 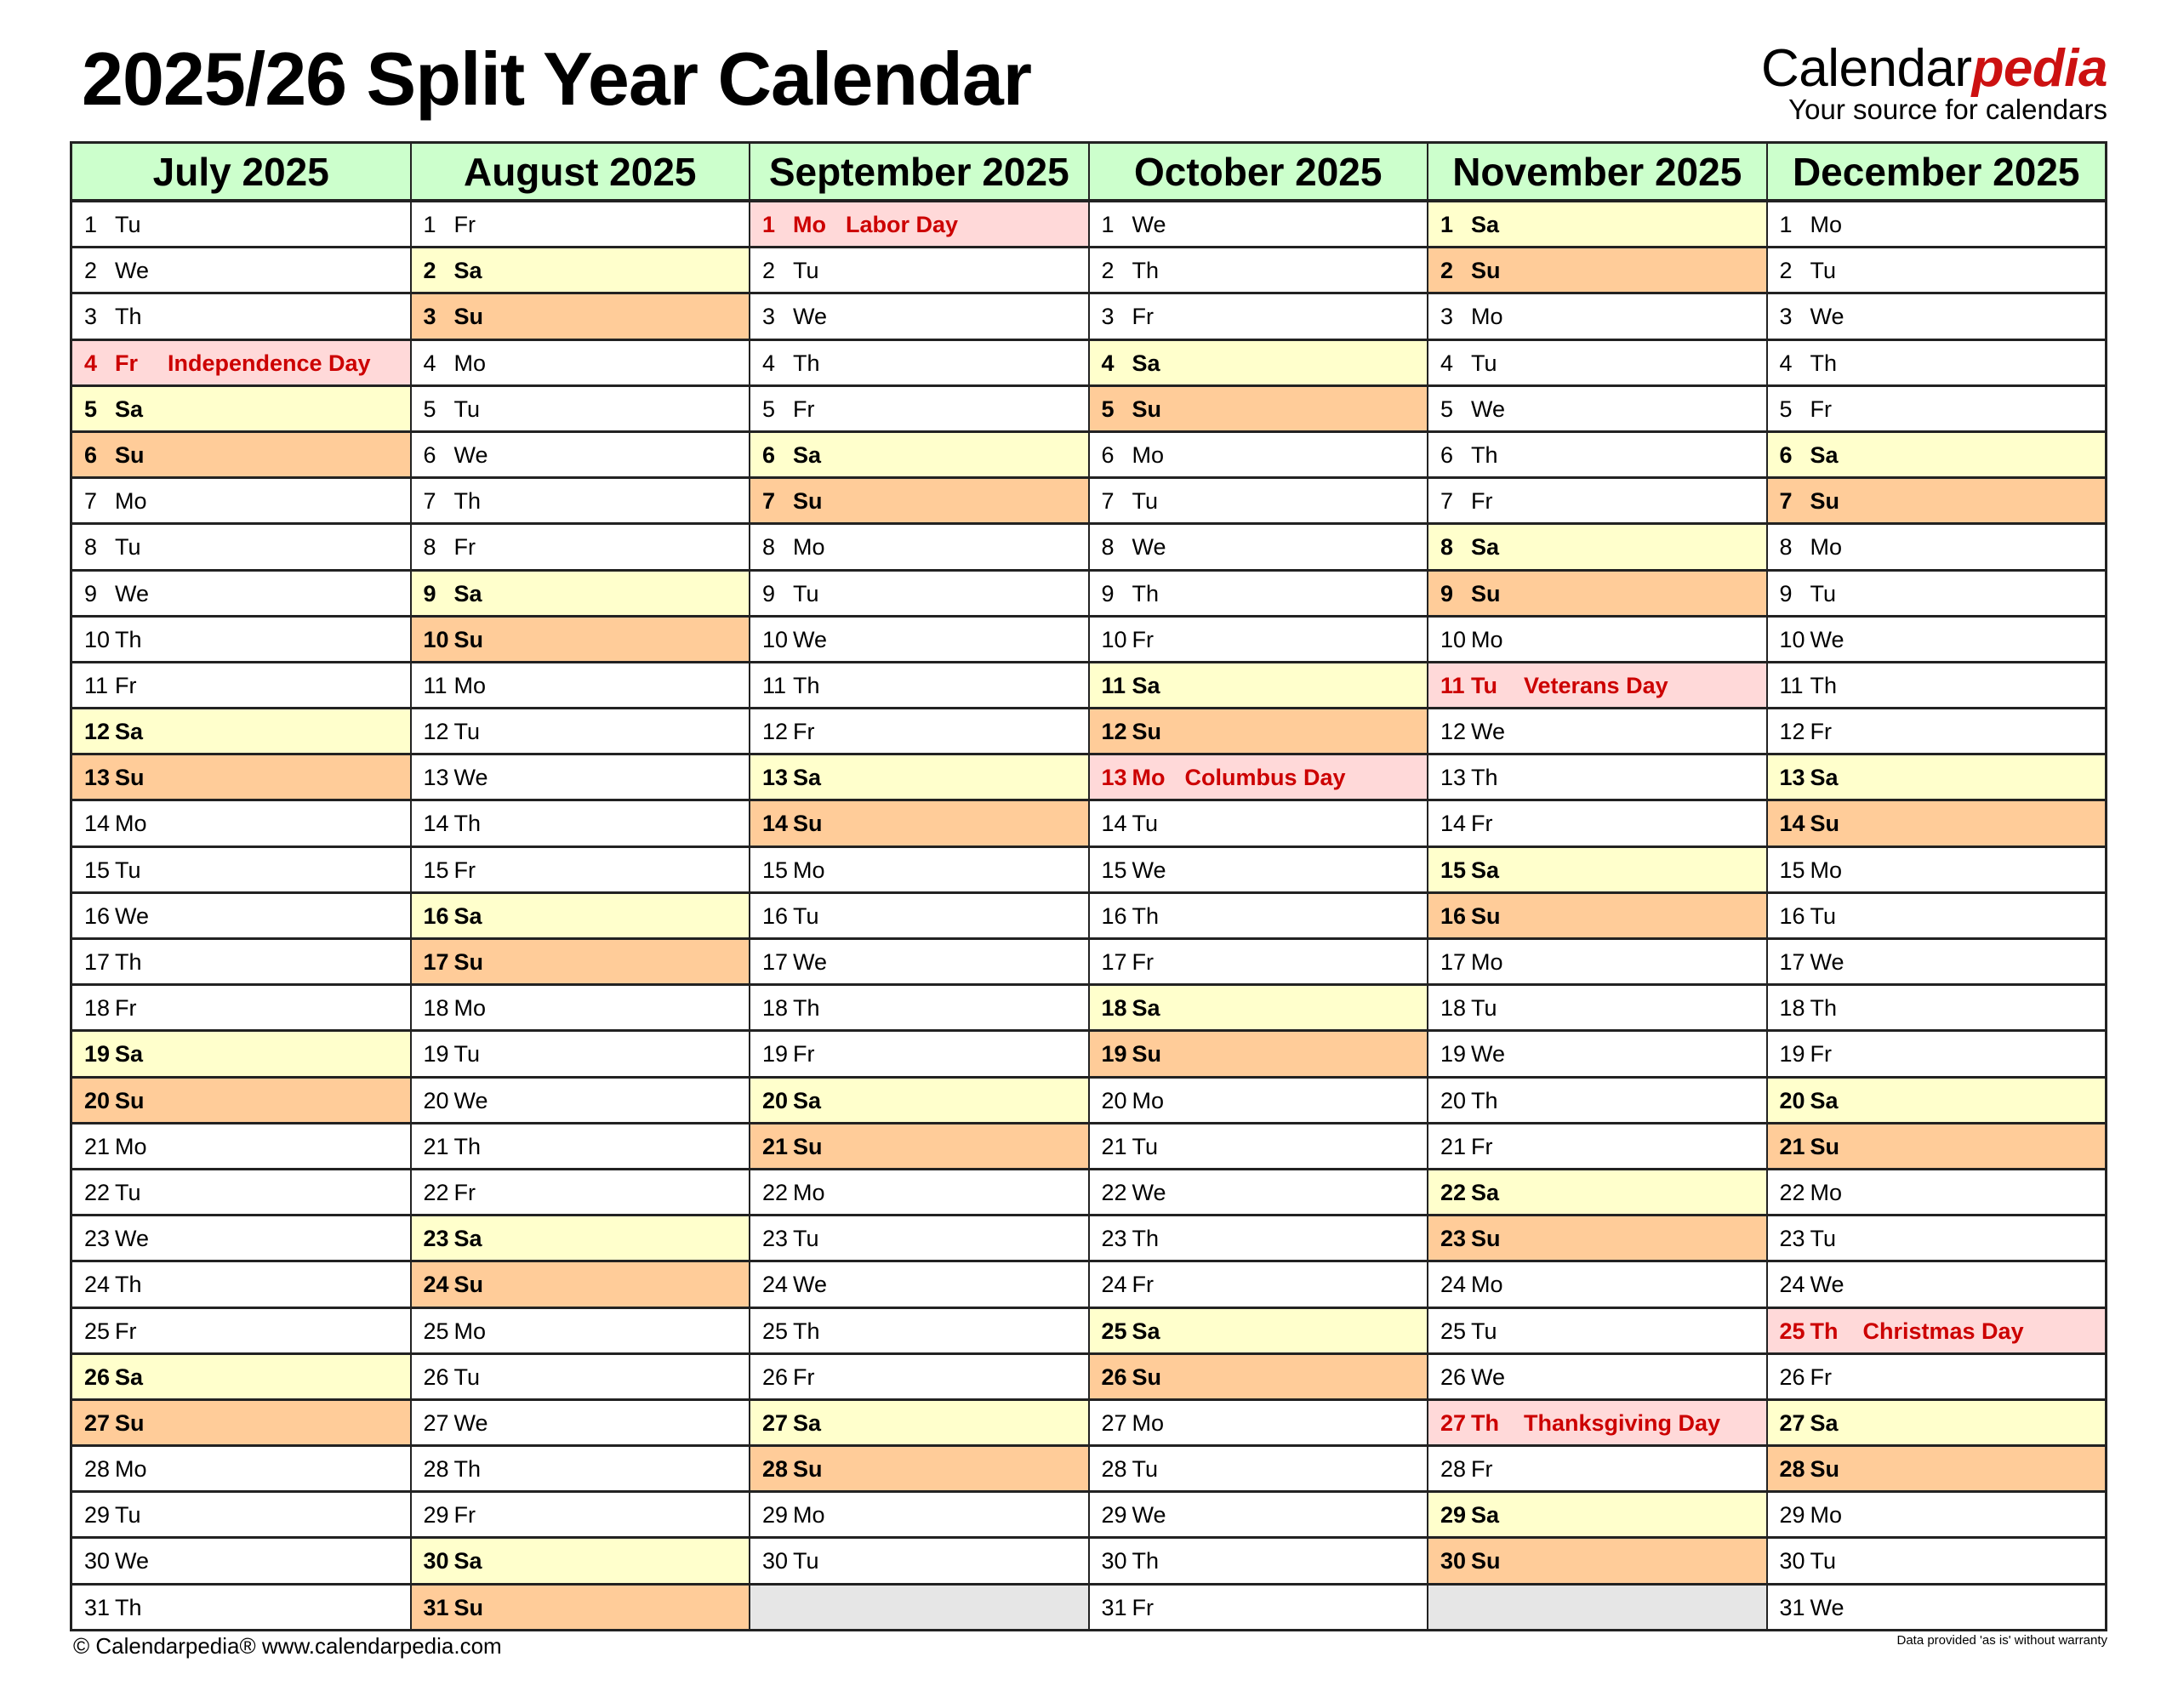 I want to click on logo-main-text: Calendar, so click(x=1866, y=68).